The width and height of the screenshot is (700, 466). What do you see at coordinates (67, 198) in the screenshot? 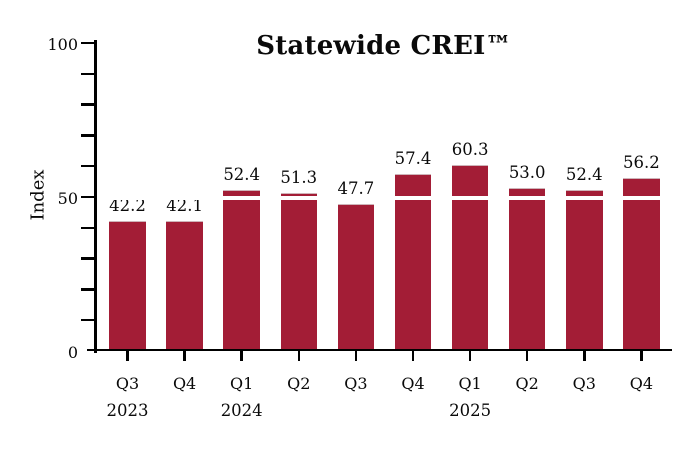
I see `y-axis-tick-label: 50` at bounding box center [67, 198].